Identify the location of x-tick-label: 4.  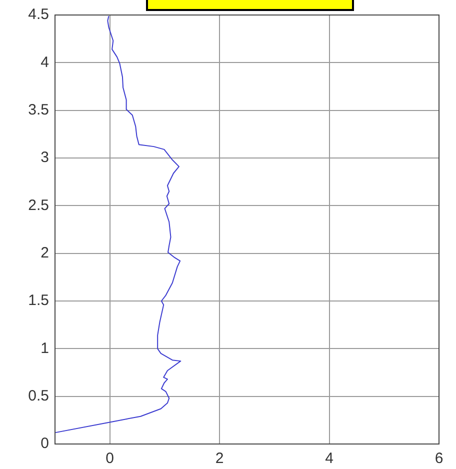
(329, 459).